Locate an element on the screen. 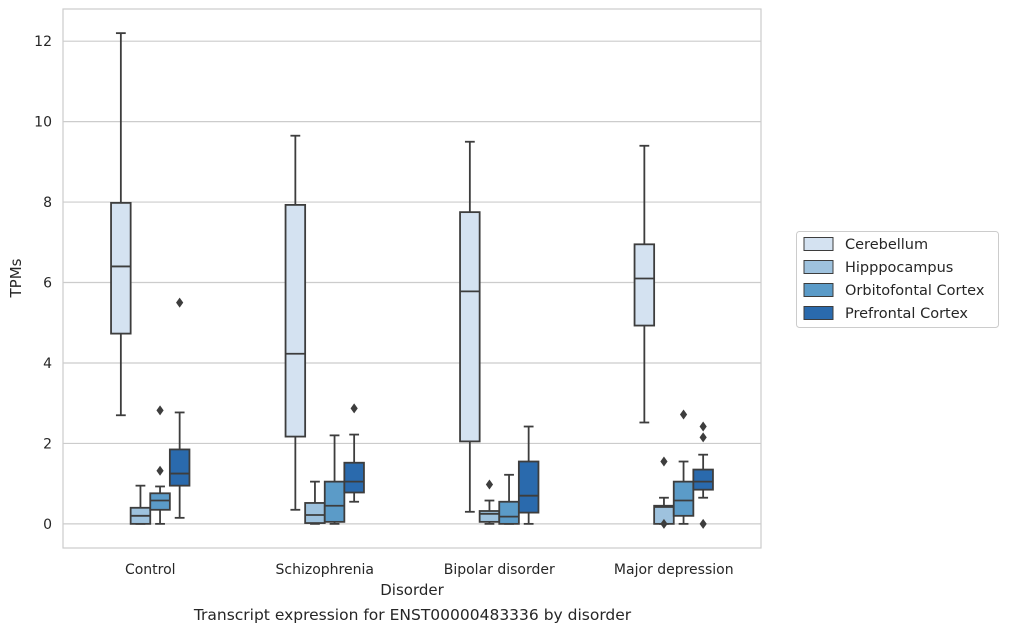  y-tick-label: 10 is located at coordinates (43, 123).